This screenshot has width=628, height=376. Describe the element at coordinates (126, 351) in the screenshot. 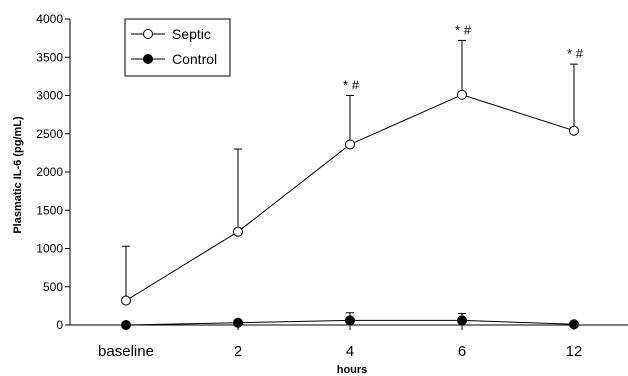

I see `x-tick-label: baseline` at that location.